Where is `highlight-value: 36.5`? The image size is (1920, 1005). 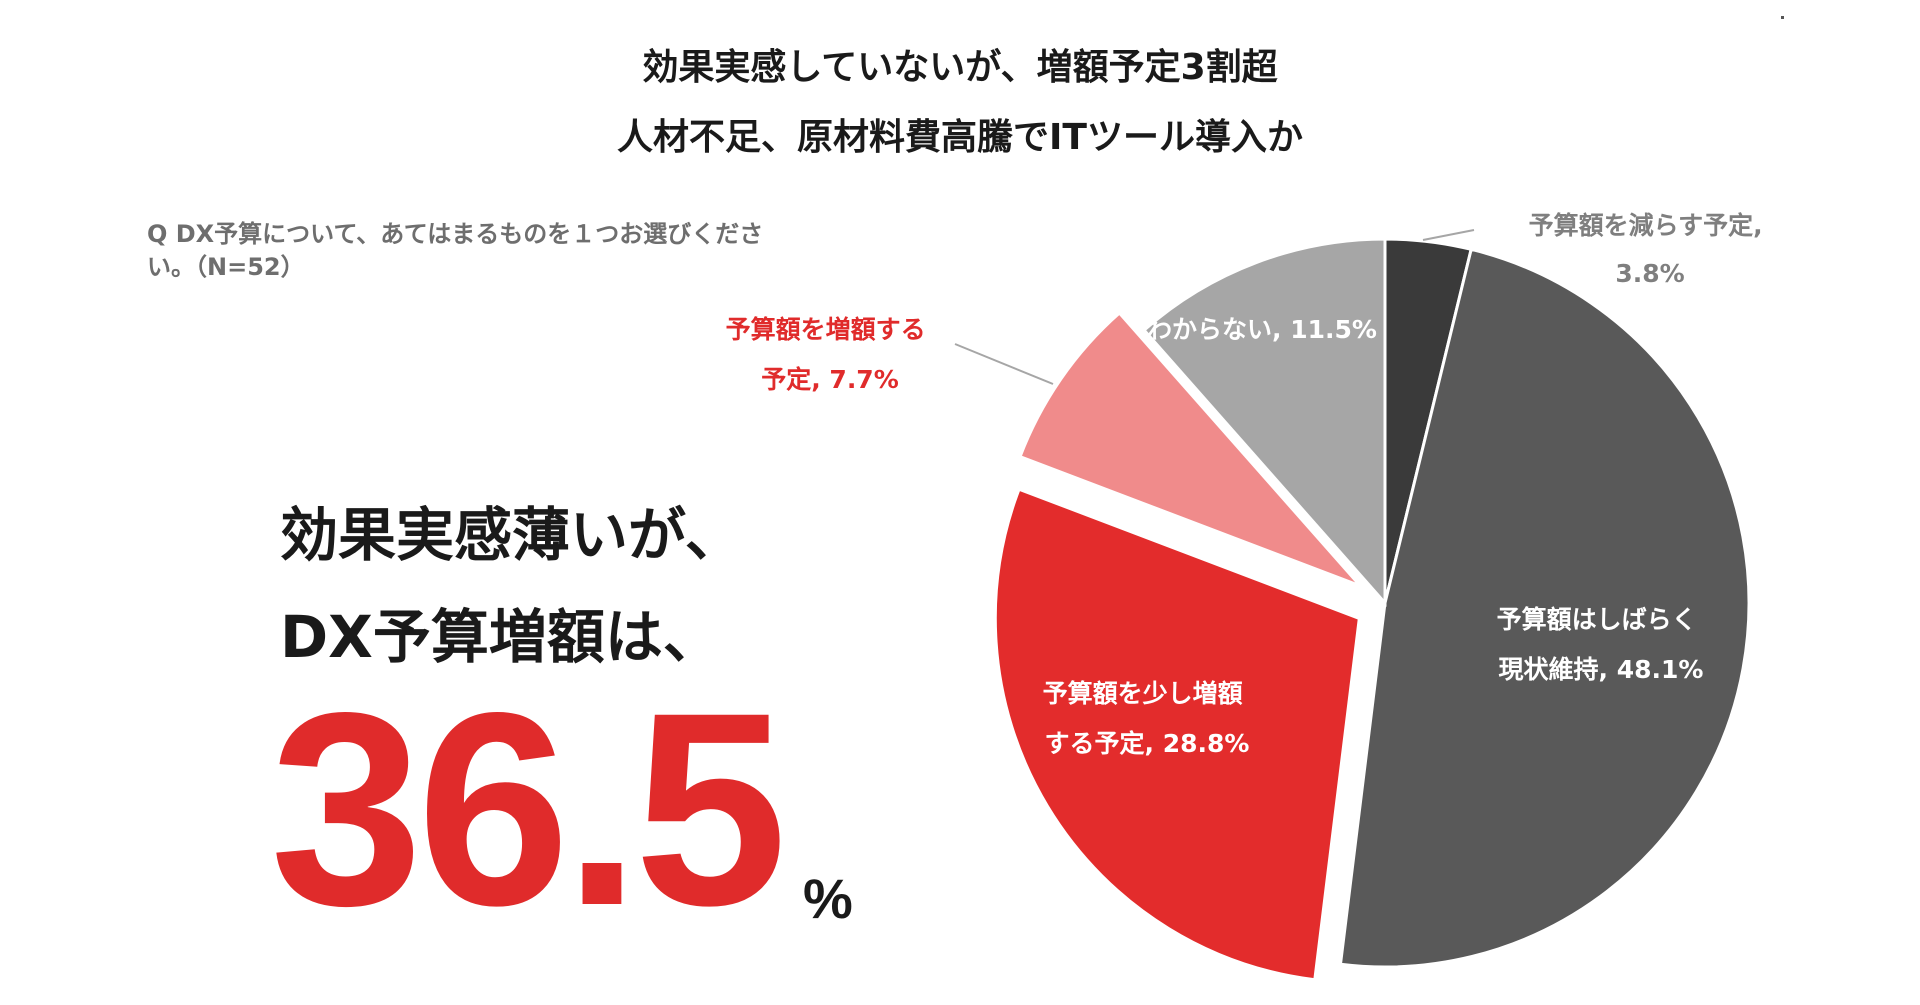 highlight-value: 36.5 is located at coordinates (528, 809).